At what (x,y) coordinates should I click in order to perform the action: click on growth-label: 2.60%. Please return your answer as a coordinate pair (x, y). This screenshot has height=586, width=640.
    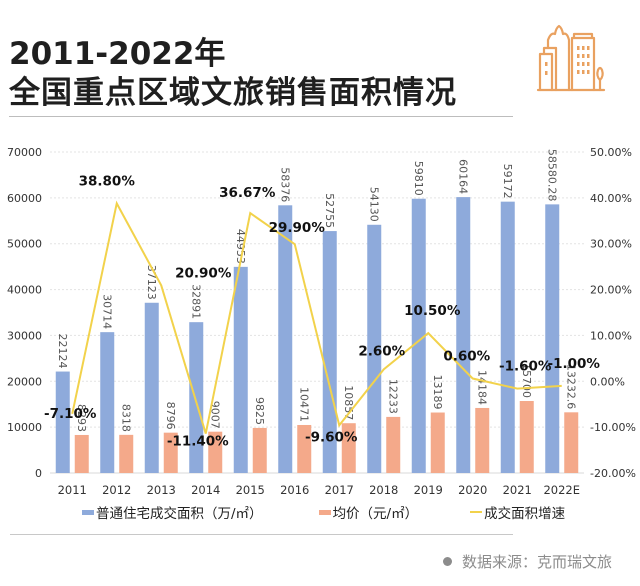
    Looking at the image, I should click on (381, 351).